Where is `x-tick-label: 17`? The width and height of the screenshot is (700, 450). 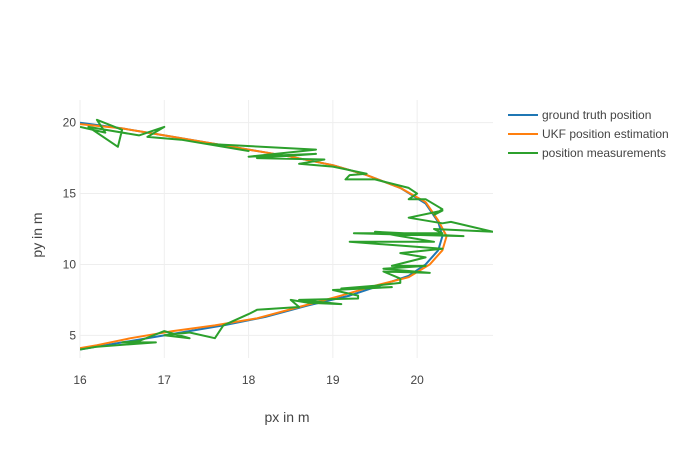
x-tick-label: 17 is located at coordinates (165, 380).